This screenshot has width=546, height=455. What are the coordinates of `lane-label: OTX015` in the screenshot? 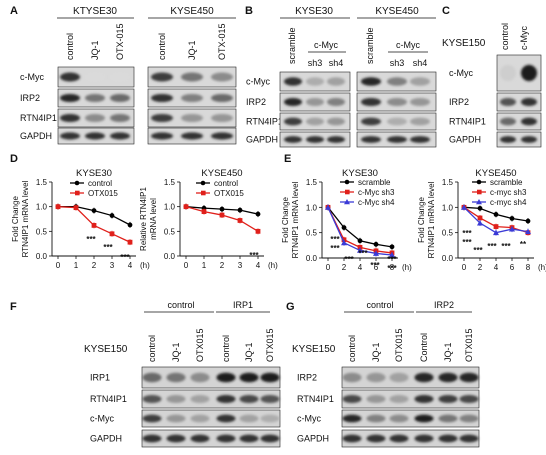 It's located at (270, 345).